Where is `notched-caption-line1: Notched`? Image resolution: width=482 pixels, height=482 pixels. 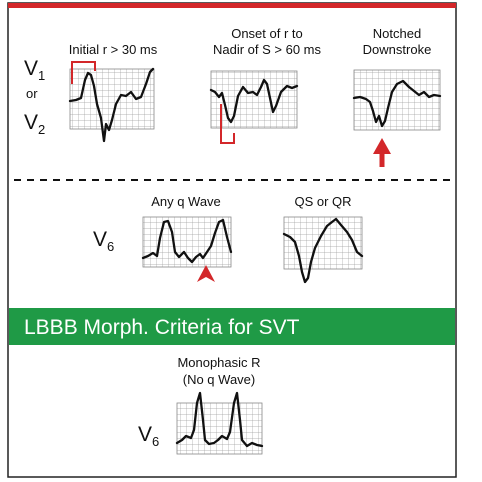
notched-caption-line1: Notched is located at coordinates (397, 33).